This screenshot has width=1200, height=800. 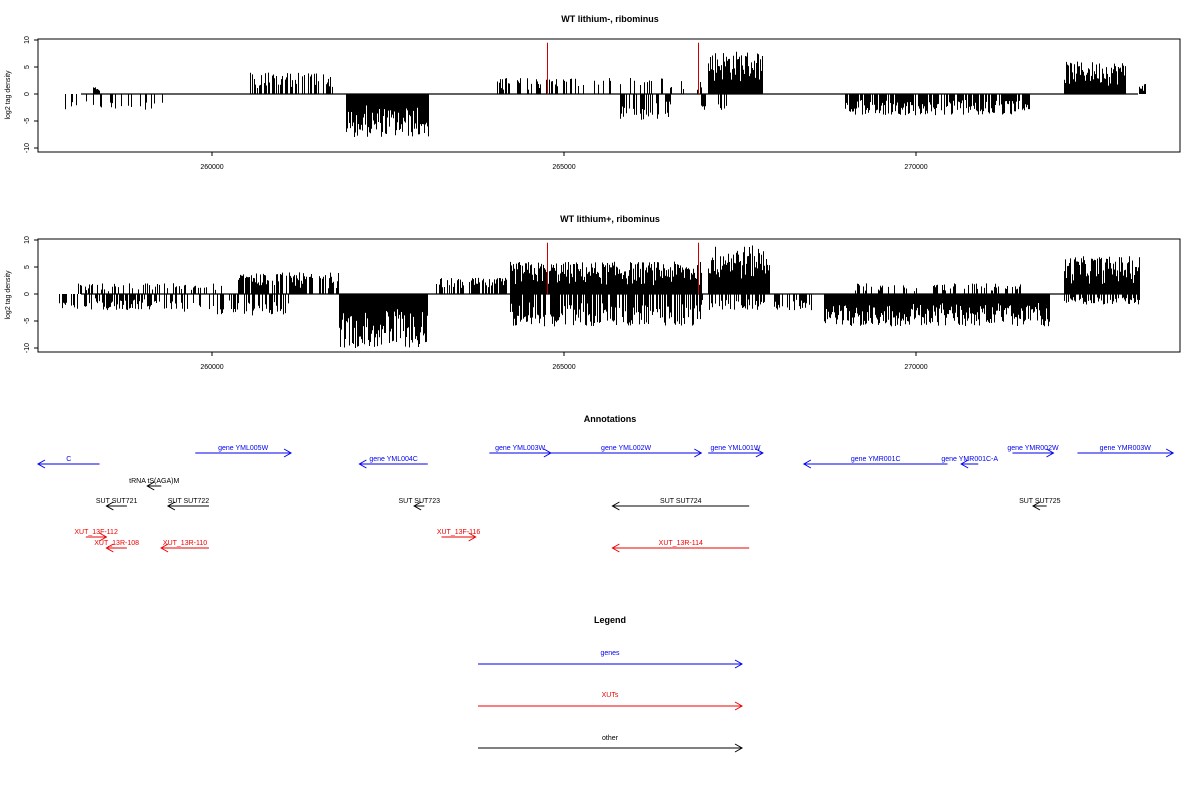 What do you see at coordinates (8, 95) in the screenshot?
I see `panel-1-ylabel: log2 tag density` at bounding box center [8, 95].